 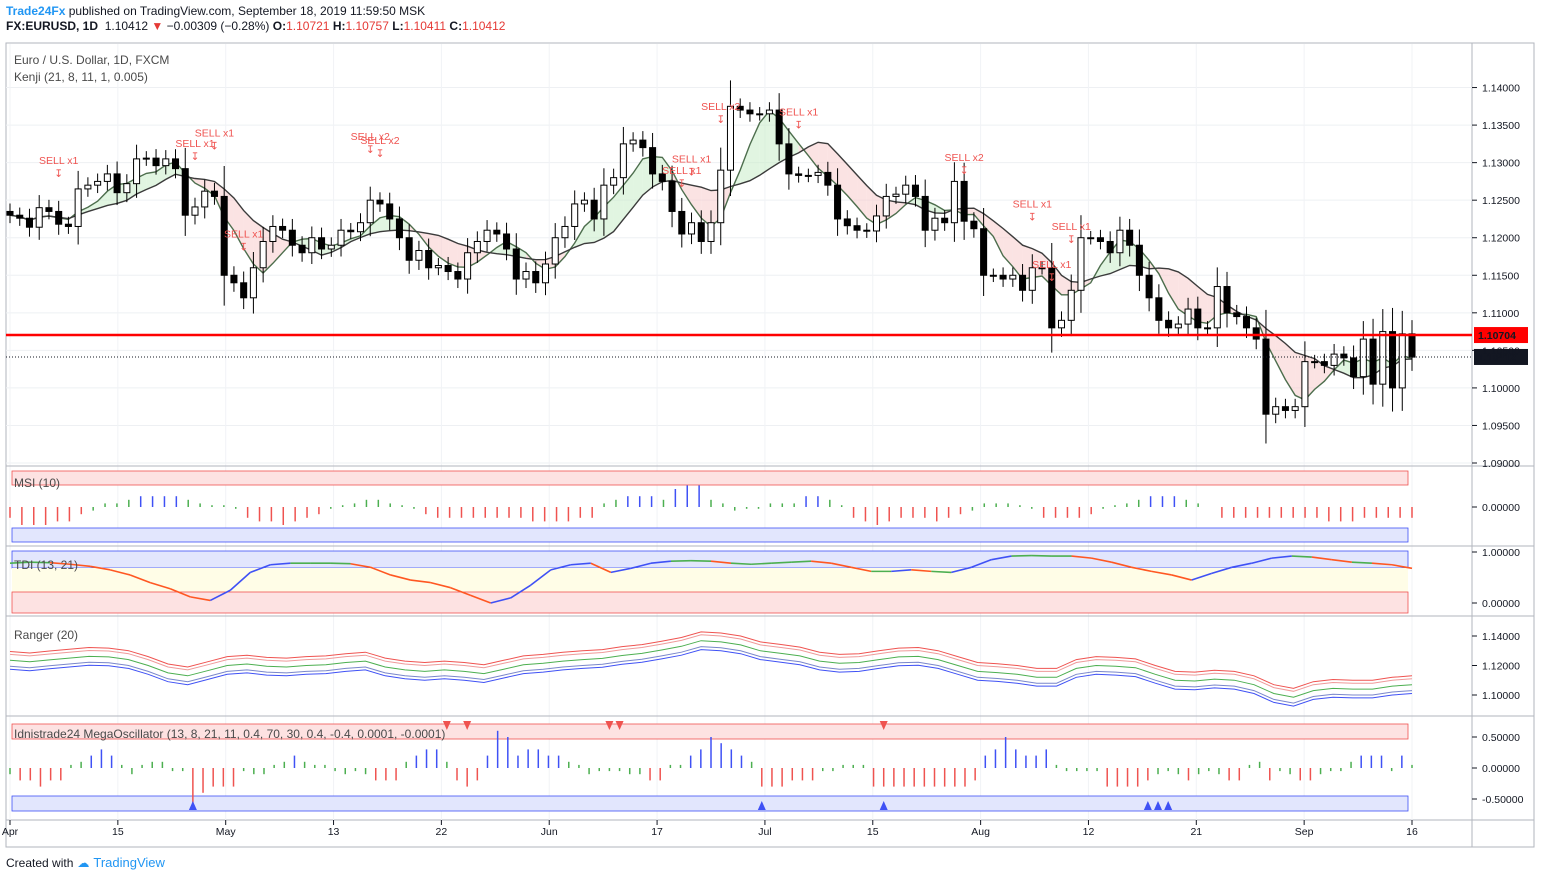 What do you see at coordinates (1304, 832) in the screenshot?
I see `time-tick-label: Sep` at bounding box center [1304, 832].